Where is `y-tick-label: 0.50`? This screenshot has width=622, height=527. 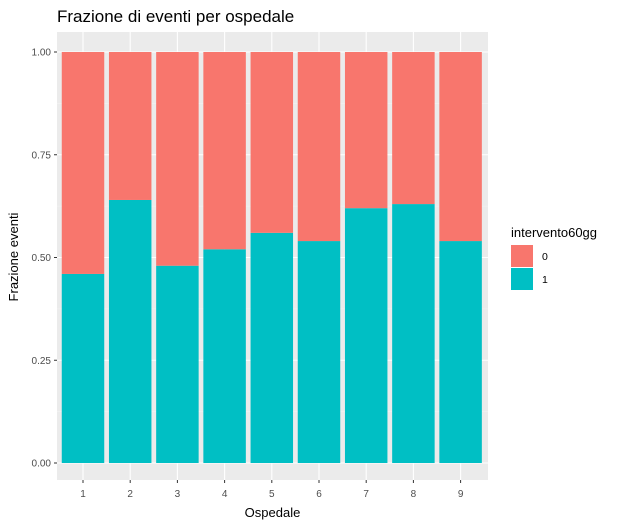
y-tick-label: 0.50 is located at coordinates (42, 258).